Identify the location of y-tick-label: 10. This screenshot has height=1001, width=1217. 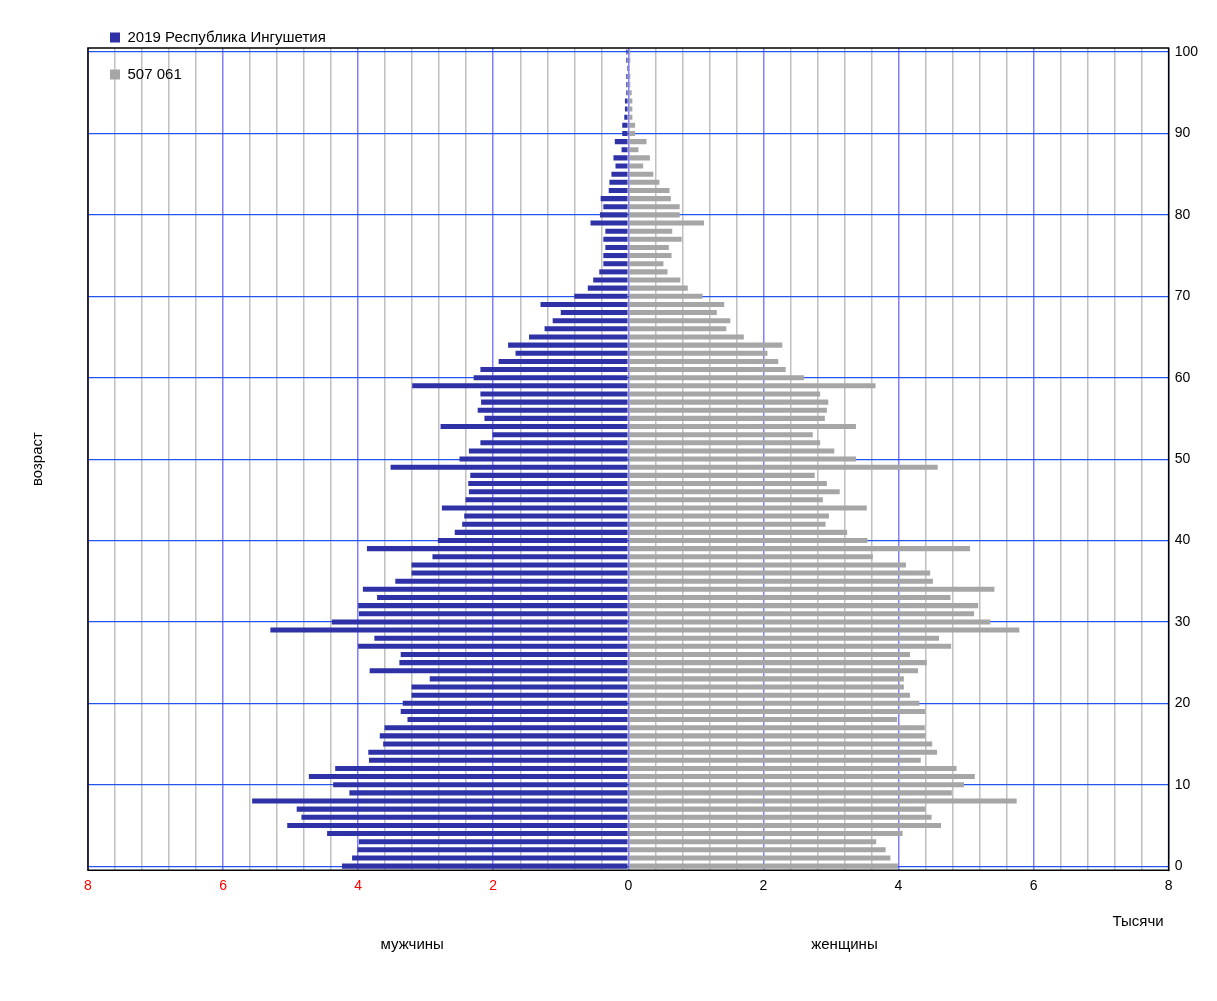
(1182, 783).